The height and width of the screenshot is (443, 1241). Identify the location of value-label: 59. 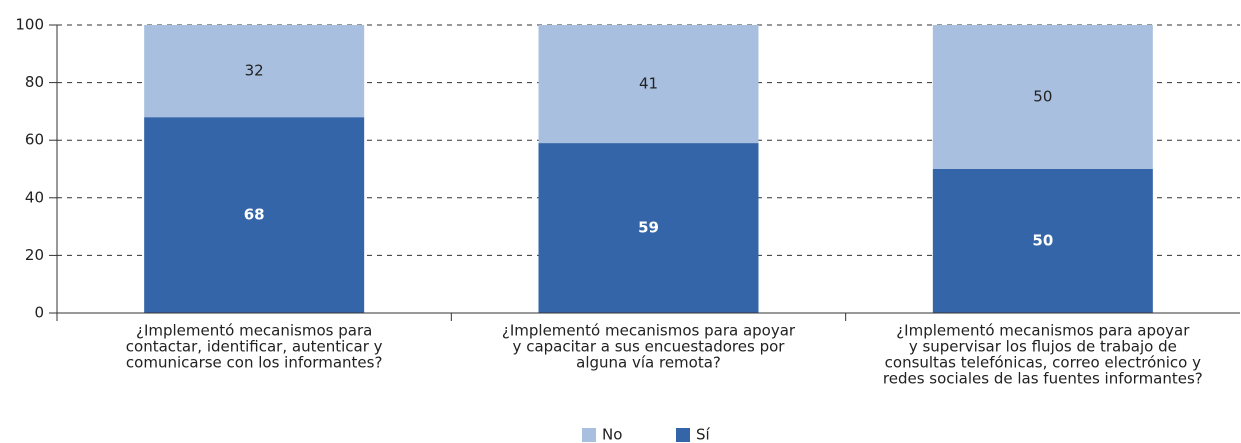
(648, 228).